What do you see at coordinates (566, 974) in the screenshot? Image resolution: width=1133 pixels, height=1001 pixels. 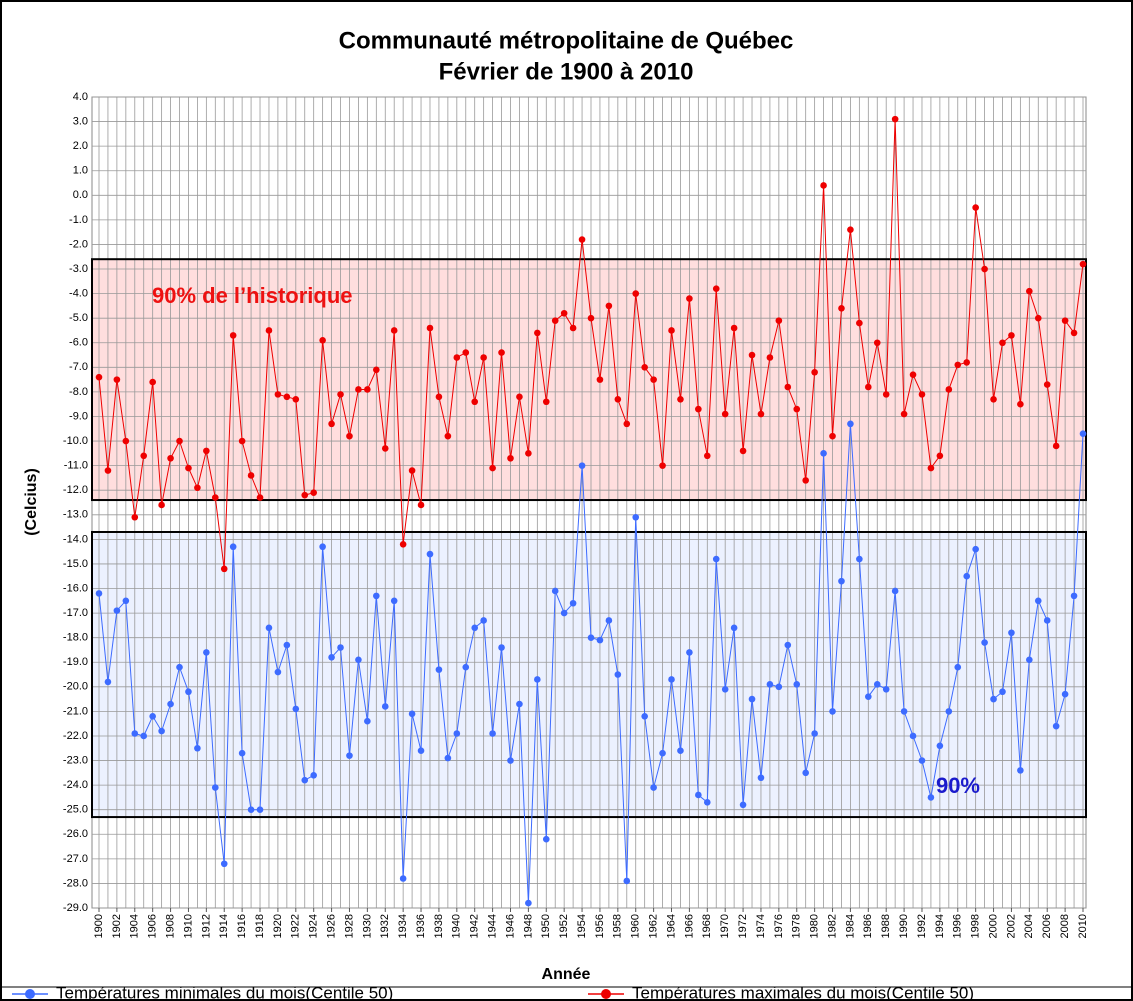 I see `x-axis-title: Année` at bounding box center [566, 974].